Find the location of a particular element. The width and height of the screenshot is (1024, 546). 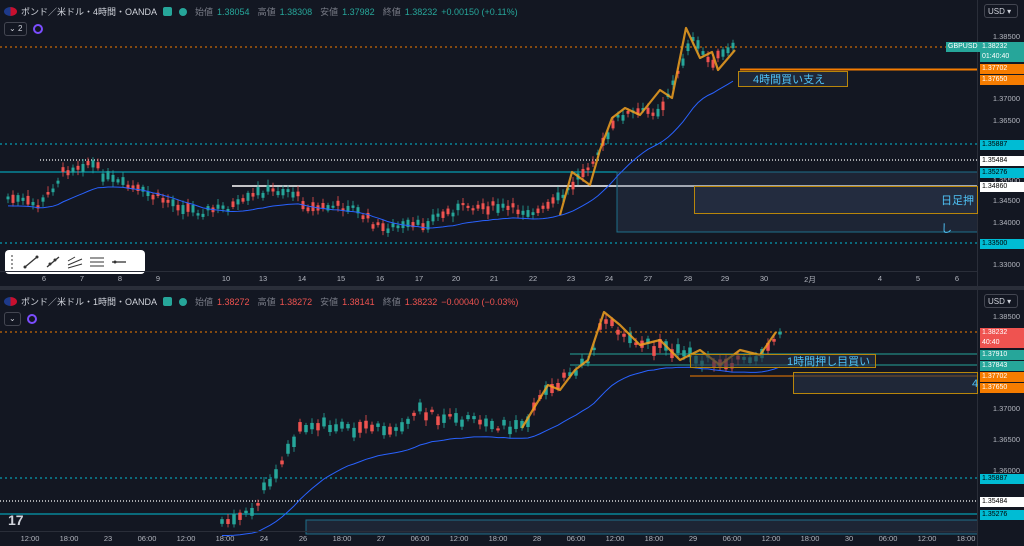

zone-1h-pullback: 1時間押し目買い is located at coordinates (783, 361).